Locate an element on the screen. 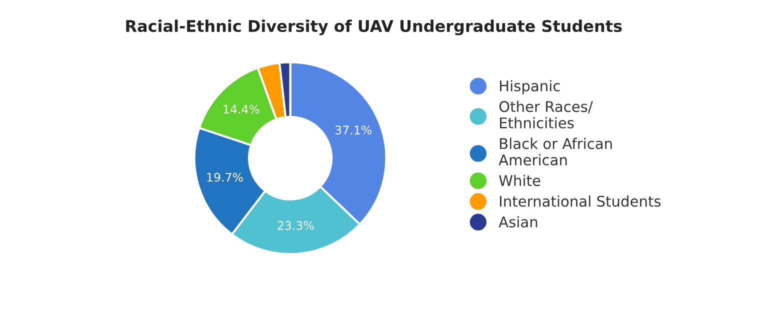  legend-label: International Students is located at coordinates (580, 201).